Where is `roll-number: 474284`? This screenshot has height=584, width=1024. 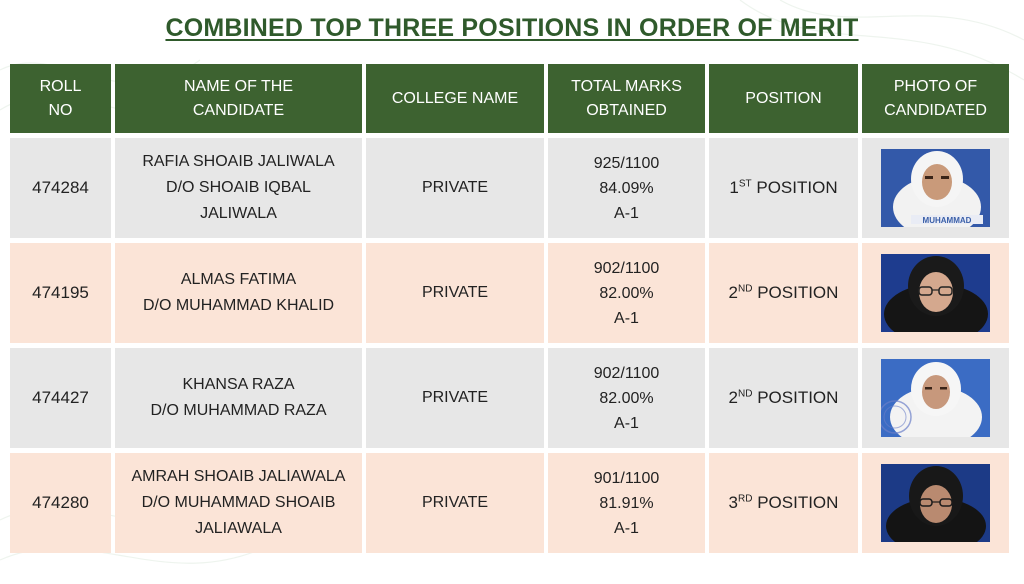
roll-number: 474284 is located at coordinates (60, 188).